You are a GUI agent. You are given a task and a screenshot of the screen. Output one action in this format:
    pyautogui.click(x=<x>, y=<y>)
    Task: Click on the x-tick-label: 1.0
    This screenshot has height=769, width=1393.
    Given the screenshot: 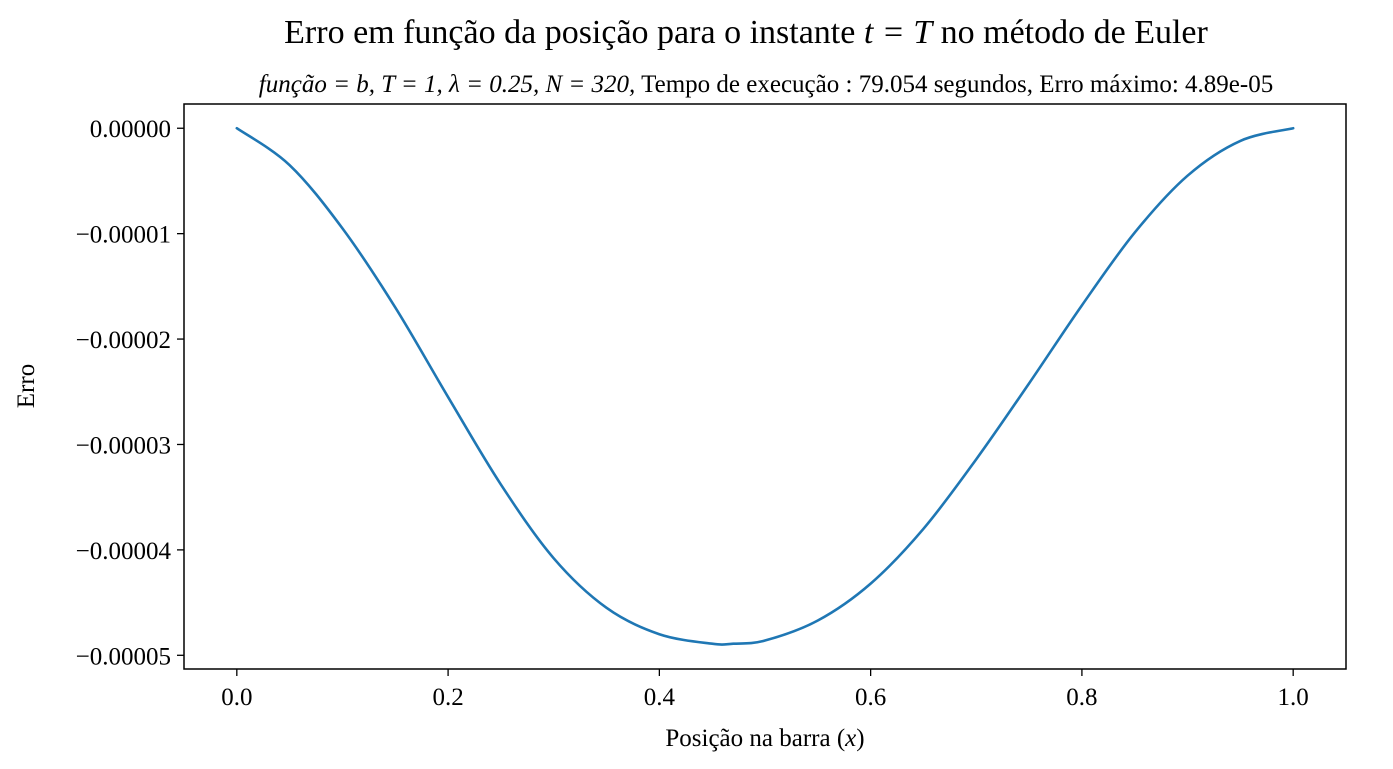 What is the action you would take?
    pyautogui.click(x=1293, y=697)
    